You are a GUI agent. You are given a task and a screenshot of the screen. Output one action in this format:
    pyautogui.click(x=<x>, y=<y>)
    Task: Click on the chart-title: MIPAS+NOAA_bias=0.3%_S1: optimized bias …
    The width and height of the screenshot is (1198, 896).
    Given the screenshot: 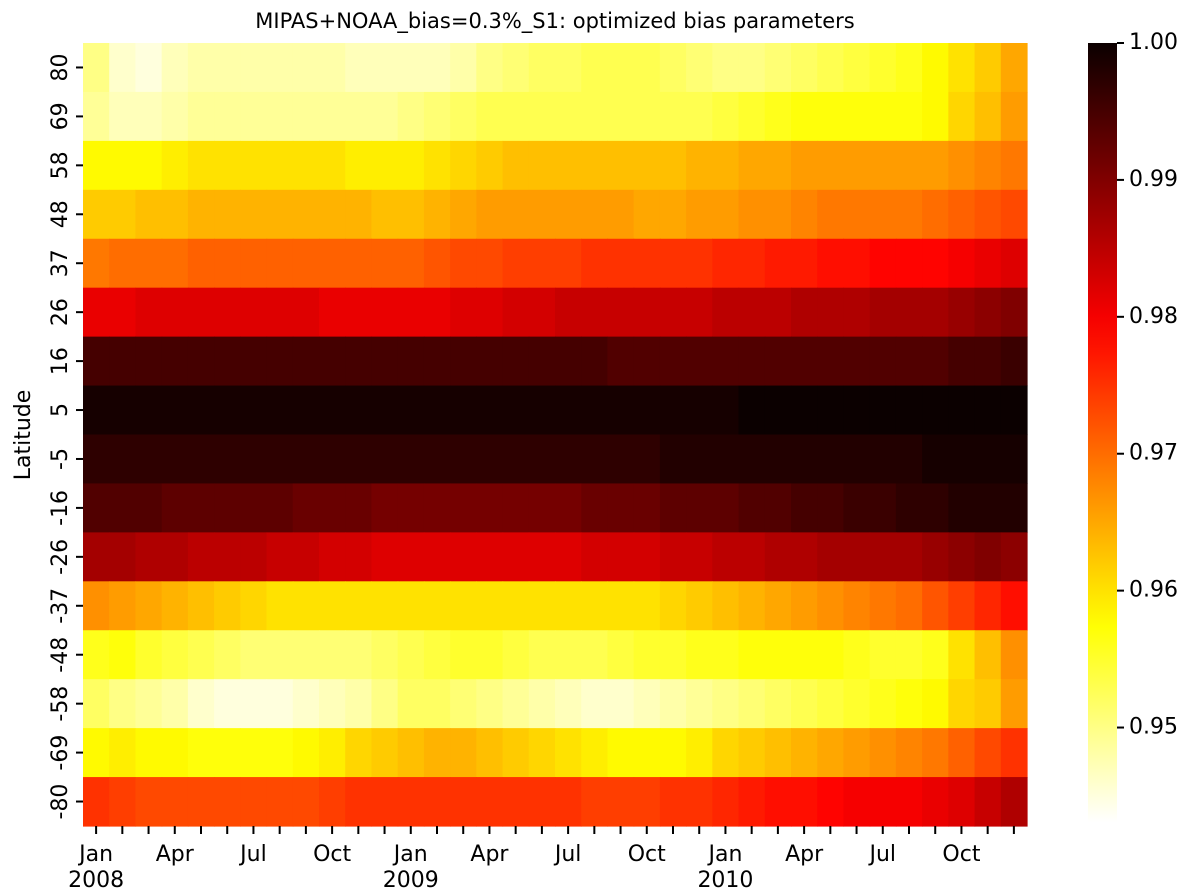 What is the action you would take?
    pyautogui.click(x=554, y=21)
    